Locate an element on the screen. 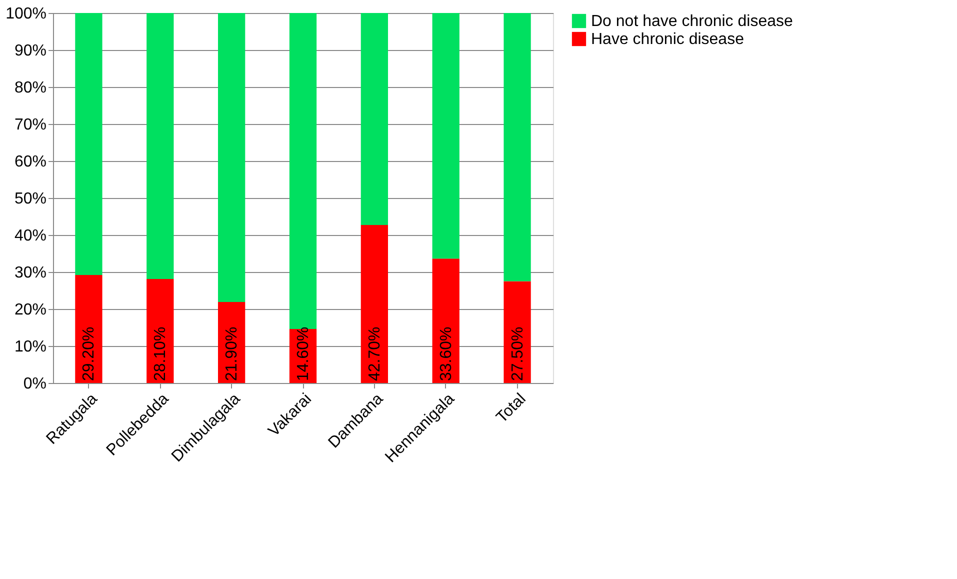  y-tick-label: 50% is located at coordinates (30, 199).